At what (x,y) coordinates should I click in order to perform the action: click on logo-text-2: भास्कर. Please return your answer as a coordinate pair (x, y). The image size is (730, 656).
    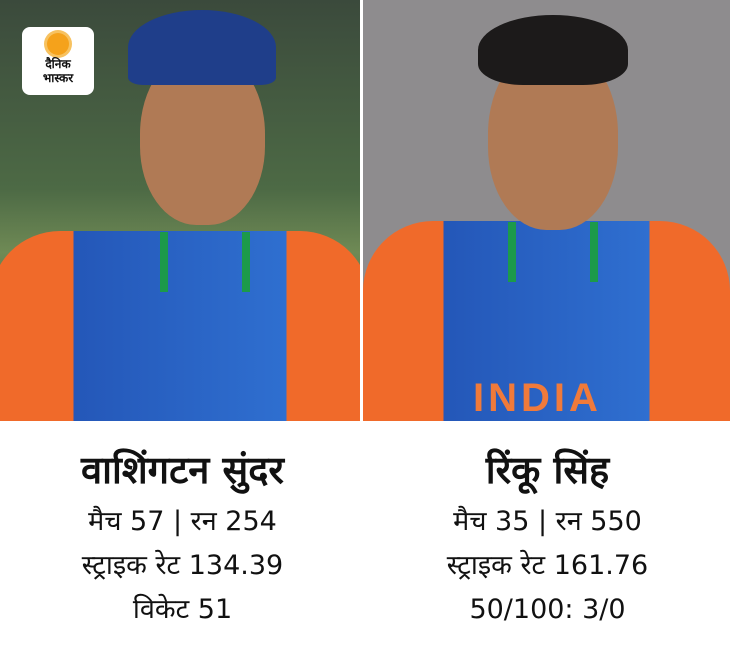
    Looking at the image, I should click on (58, 78).